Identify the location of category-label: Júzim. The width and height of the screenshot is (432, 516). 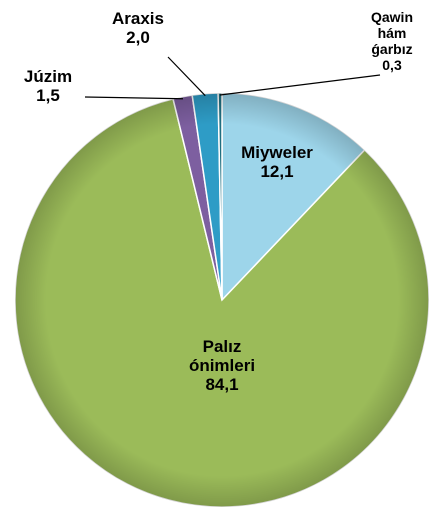
(48, 76).